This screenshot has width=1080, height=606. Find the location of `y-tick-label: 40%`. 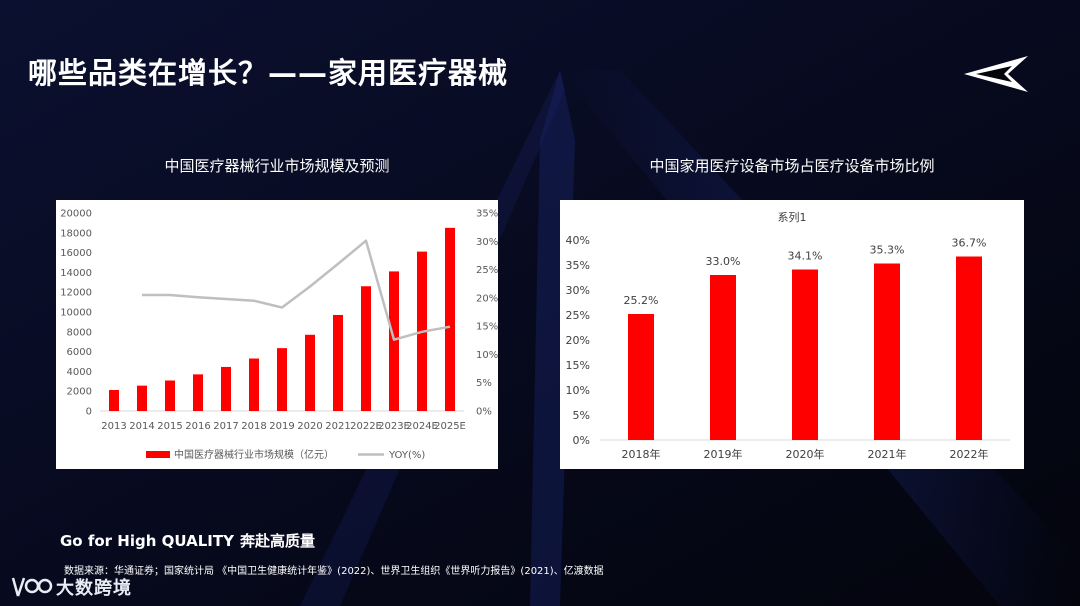

y-tick-label: 40% is located at coordinates (578, 240).